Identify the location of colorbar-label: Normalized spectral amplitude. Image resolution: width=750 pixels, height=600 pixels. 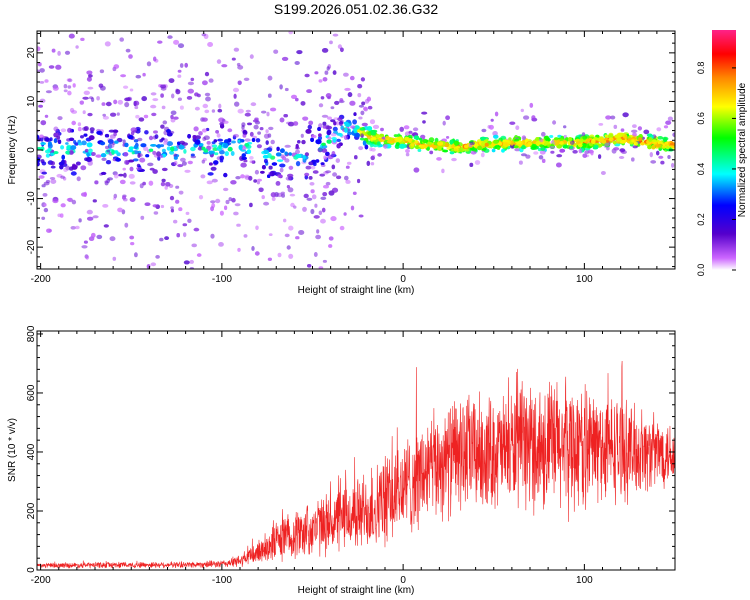
(742, 149).